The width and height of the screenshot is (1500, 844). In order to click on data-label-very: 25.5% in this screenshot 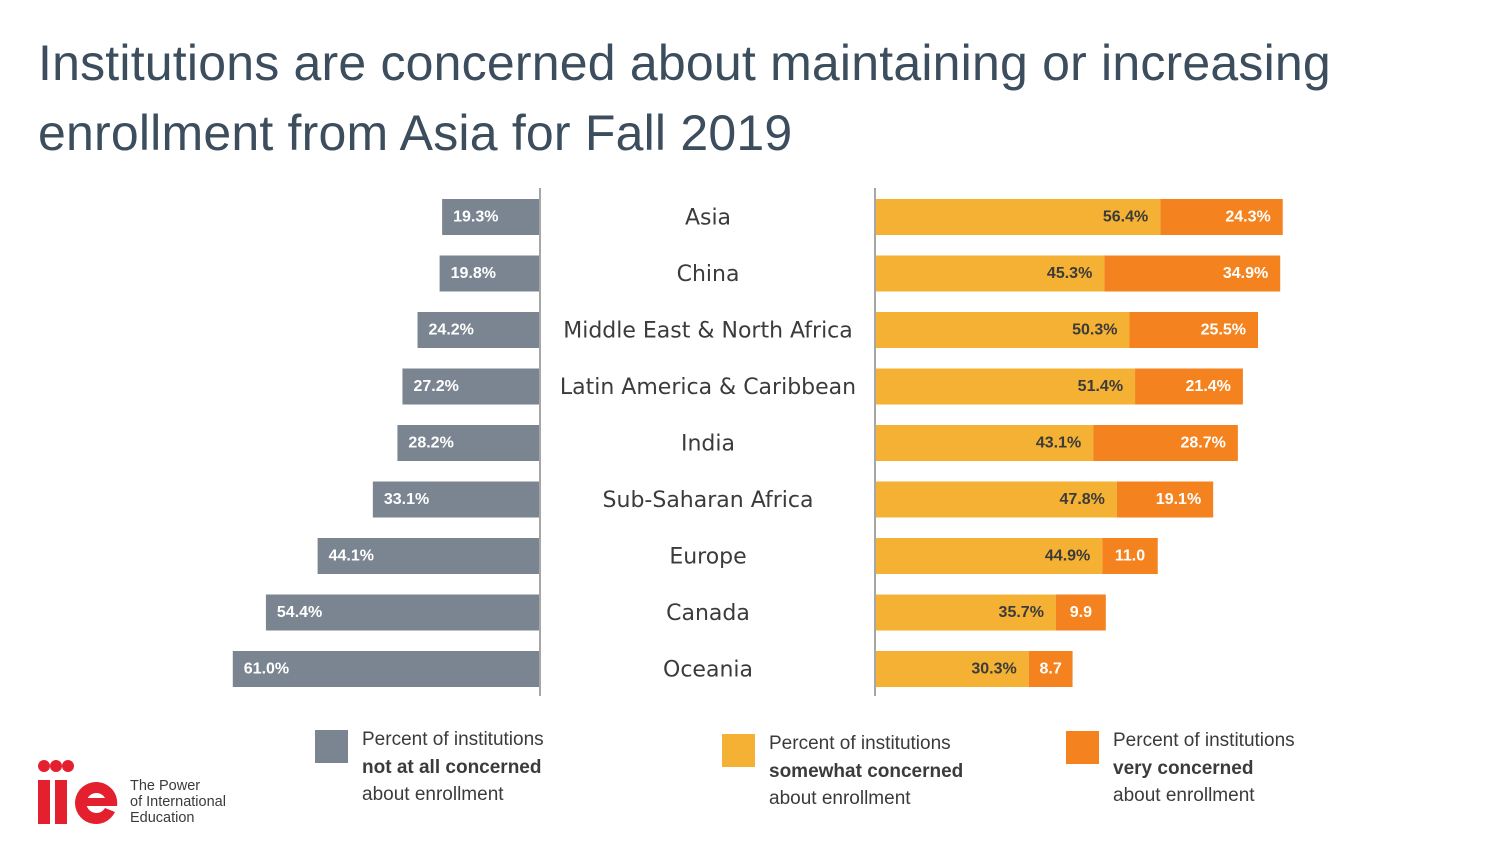, I will do `click(1223, 330)`.